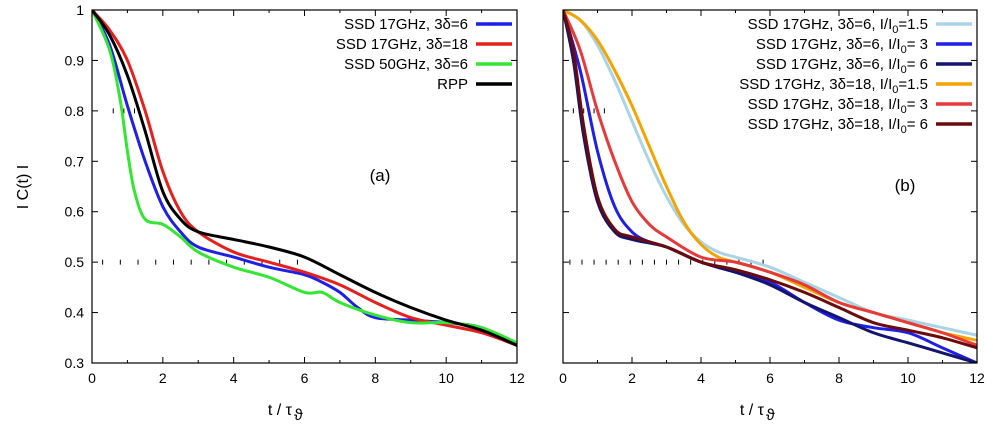 The image size is (993, 435). I want to click on y-tick-label: 0.5, so click(75, 262).